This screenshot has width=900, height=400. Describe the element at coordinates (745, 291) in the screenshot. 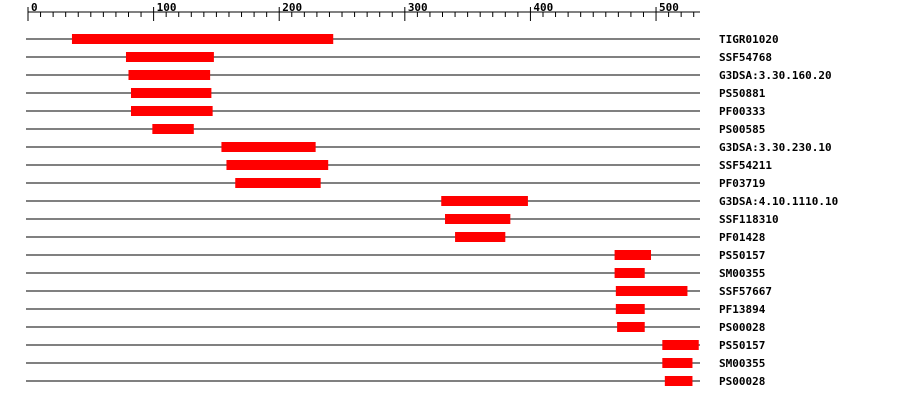

I see `row-label: SSF57667` at that location.